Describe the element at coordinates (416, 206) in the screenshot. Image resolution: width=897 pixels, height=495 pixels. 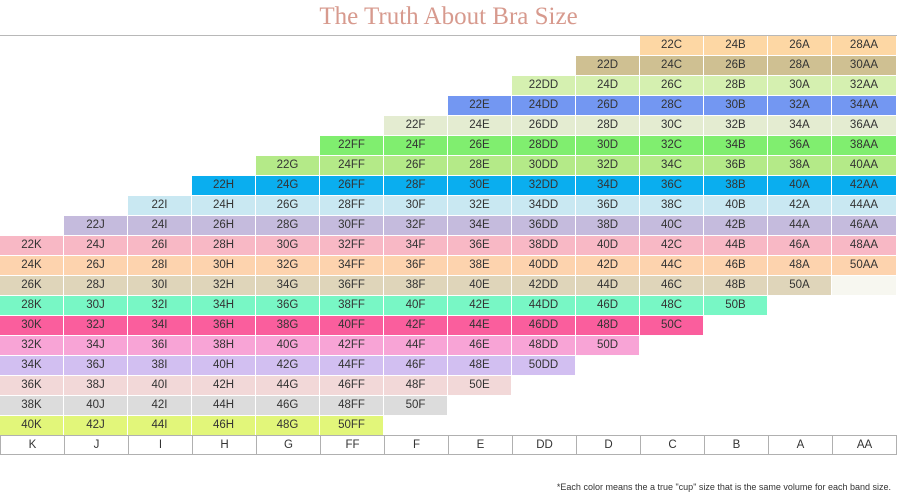
I see `size-cell: 30F` at that location.